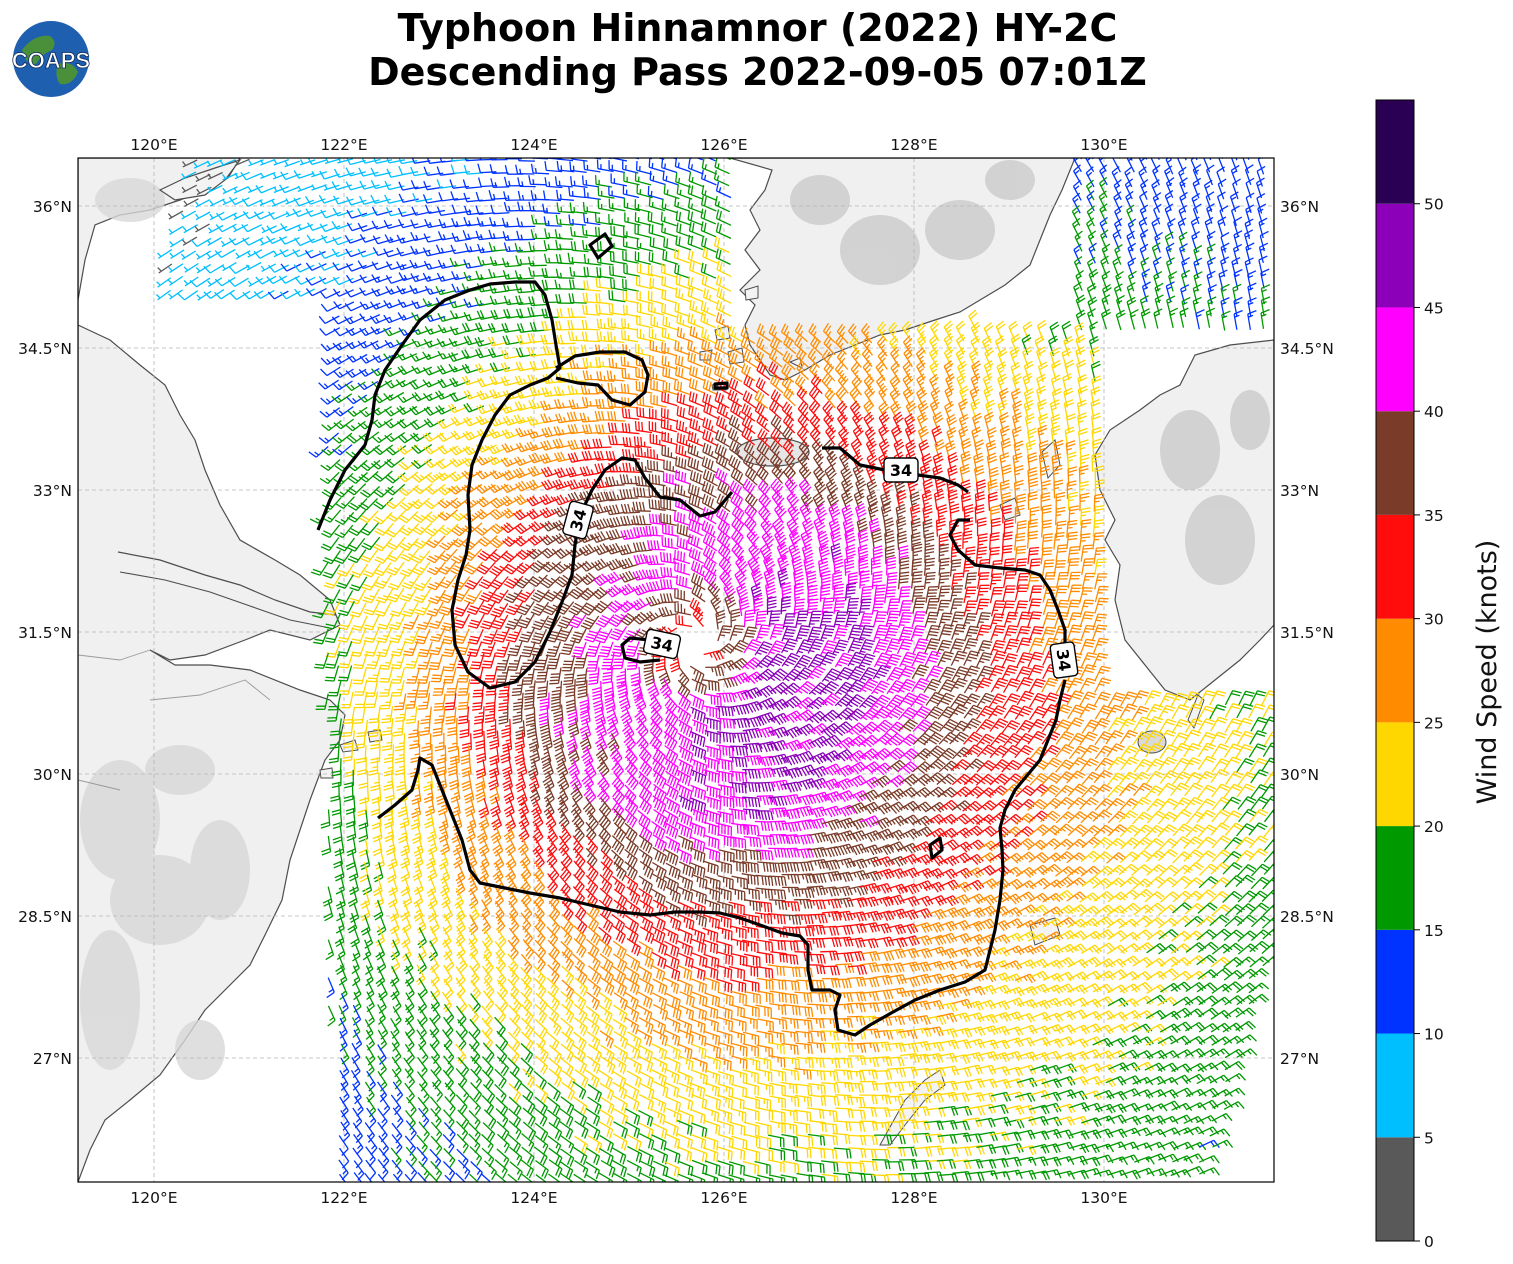 This screenshot has width=1513, height=1264. What do you see at coordinates (51, 59) in the screenshot?
I see `globe-icon: COAPS` at bounding box center [51, 59].